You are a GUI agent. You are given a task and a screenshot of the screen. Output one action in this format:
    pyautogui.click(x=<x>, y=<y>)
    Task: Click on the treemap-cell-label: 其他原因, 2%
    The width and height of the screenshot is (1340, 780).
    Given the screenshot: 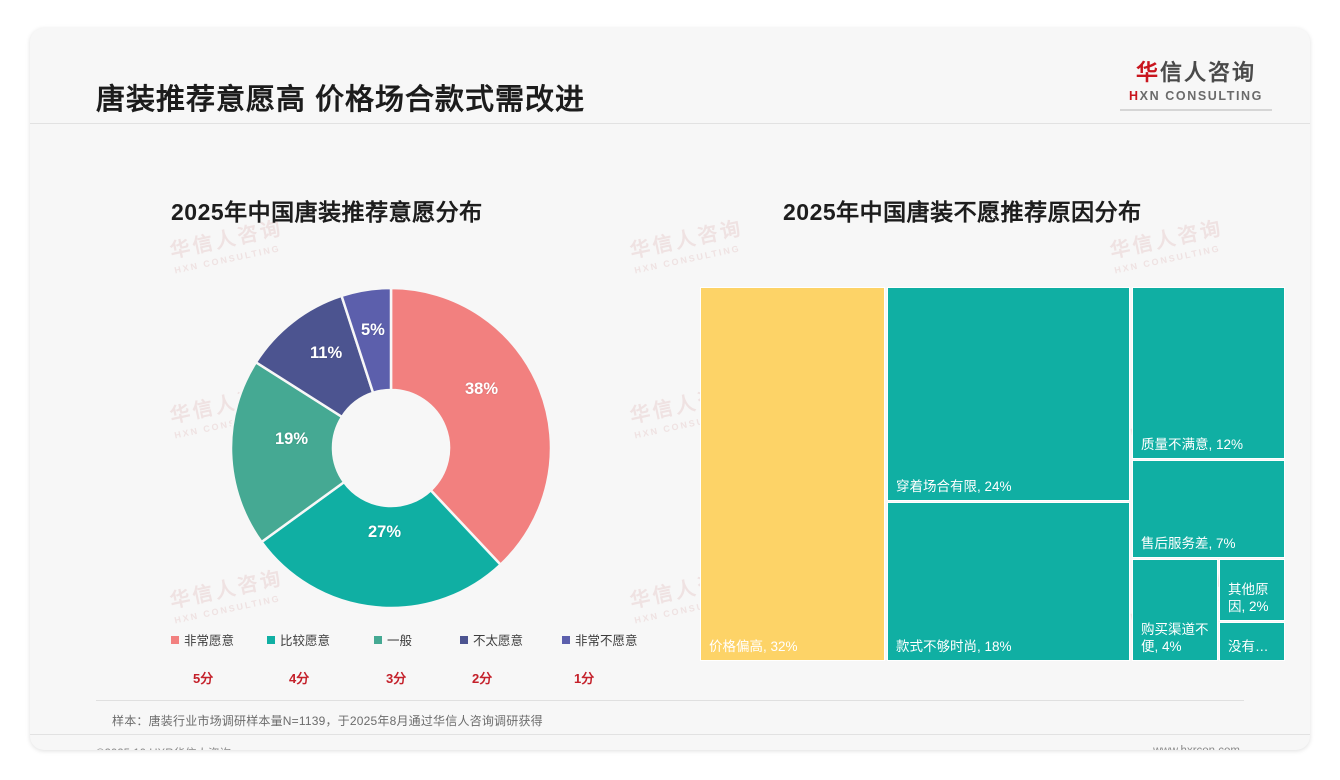 What is the action you would take?
    pyautogui.click(x=1248, y=598)
    